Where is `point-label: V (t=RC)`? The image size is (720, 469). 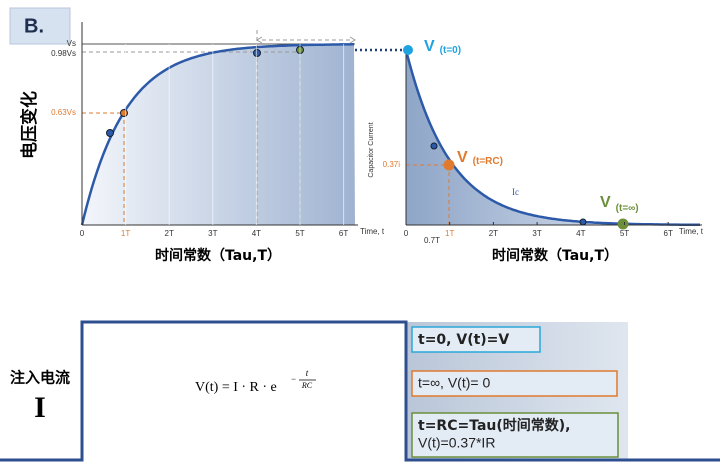
point-label: V (t=RC) is located at coordinates (480, 157).